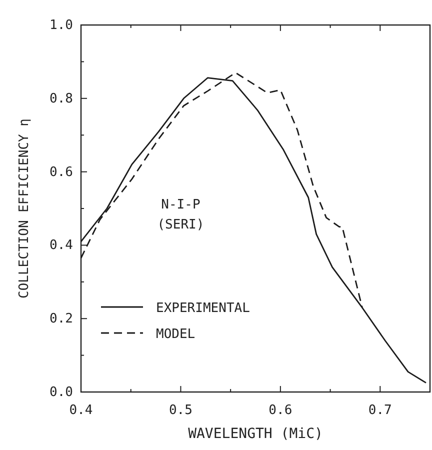 Image resolution: width=432 pixels, height=450 pixels. I want to click on annotation: (SERI), so click(180, 225).